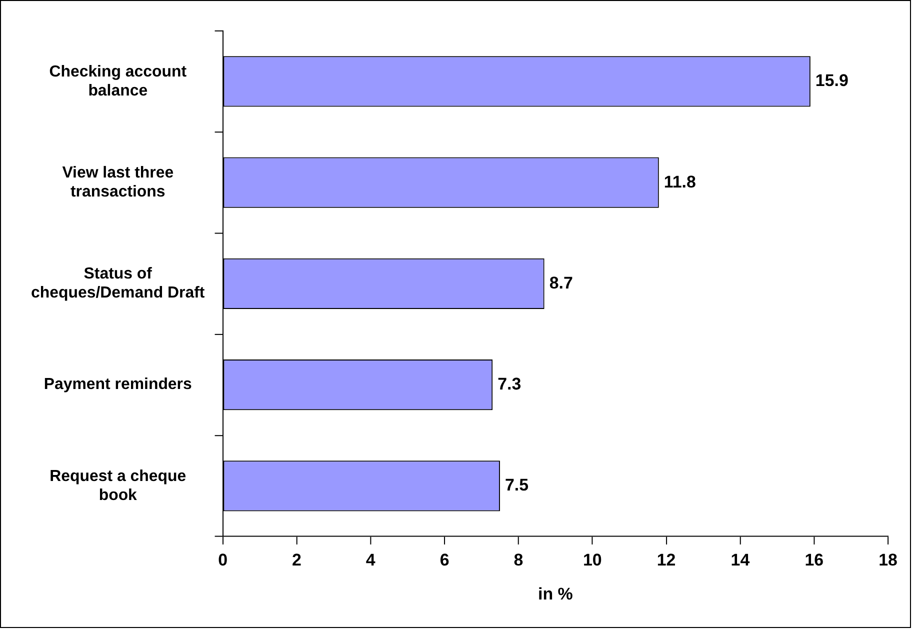 The image size is (913, 630). Describe the element at coordinates (297, 560) in the screenshot. I see `x-tick-label: 2` at that location.